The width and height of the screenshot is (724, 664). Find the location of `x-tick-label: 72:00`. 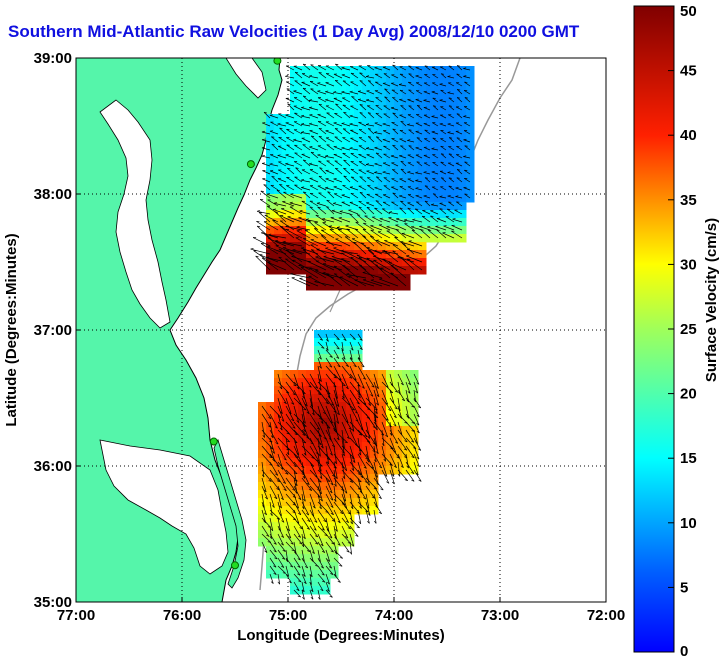

x-tick-label: 72:00 is located at coordinates (606, 615).